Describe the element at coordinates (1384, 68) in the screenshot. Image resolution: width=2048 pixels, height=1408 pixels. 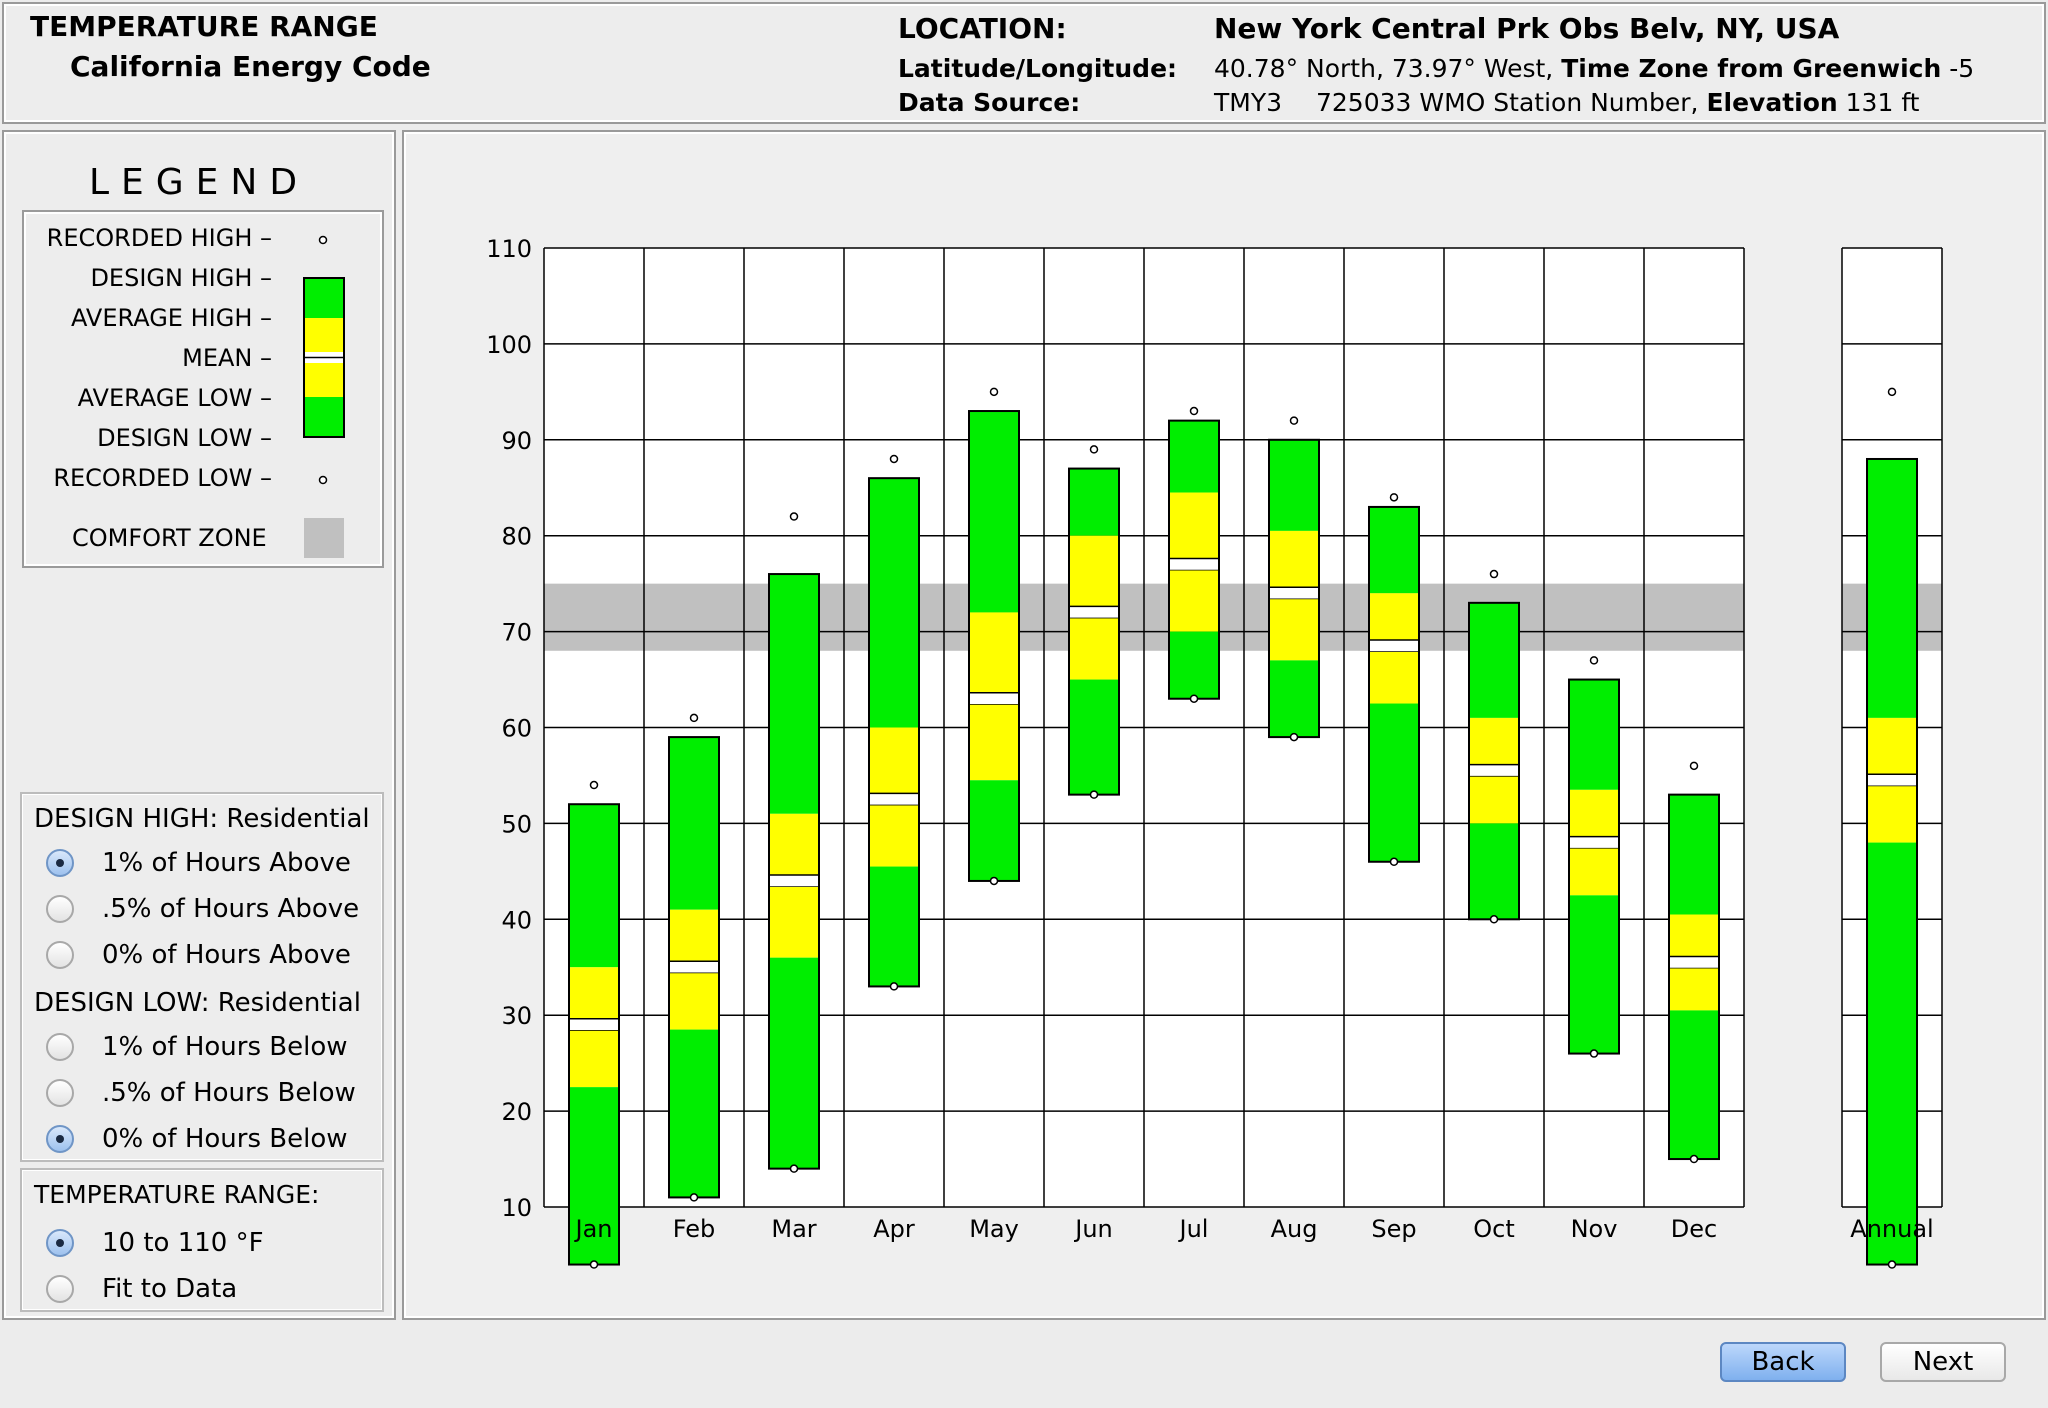
I see `latlon-value: 40.78° North, 73.97° West,` at that location.